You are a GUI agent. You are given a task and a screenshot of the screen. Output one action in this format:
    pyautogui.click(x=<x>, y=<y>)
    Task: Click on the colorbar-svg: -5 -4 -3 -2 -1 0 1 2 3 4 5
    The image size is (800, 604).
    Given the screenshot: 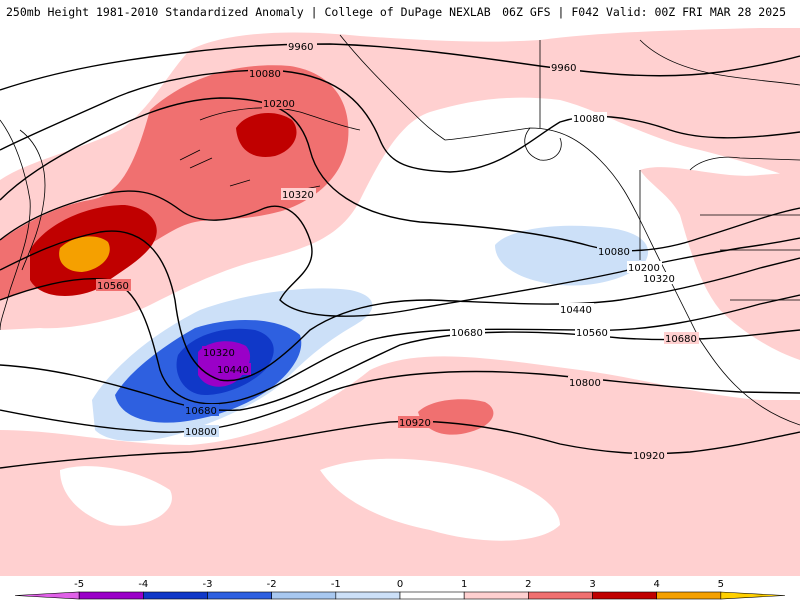 What is the action you would take?
    pyautogui.click(x=400, y=589)
    